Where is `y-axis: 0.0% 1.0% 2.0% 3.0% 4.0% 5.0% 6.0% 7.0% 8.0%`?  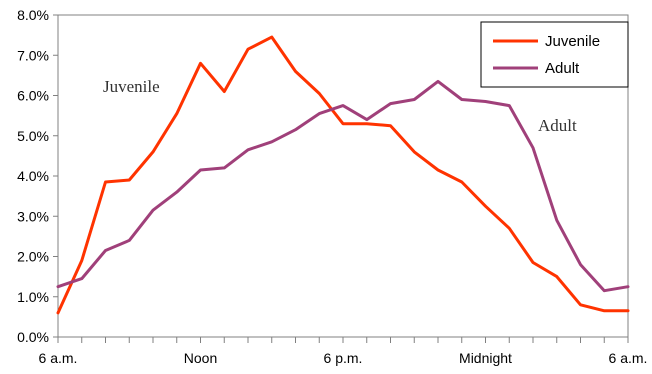 y-axis: 0.0% 1.0% 2.0% 3.0% 4.0% 5.0% 6.0% 7.0% 8.0% is located at coordinates (37, 176).